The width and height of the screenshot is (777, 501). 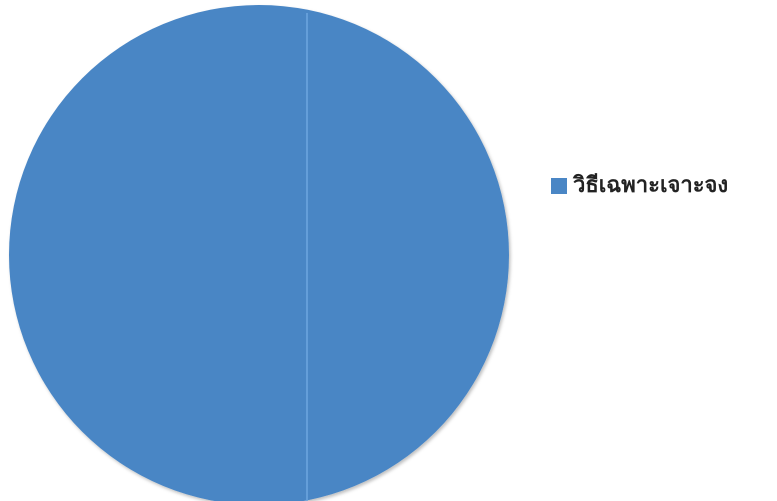 I want to click on legend: วิธีเฉพาะเจาะจง, so click(x=639, y=185).